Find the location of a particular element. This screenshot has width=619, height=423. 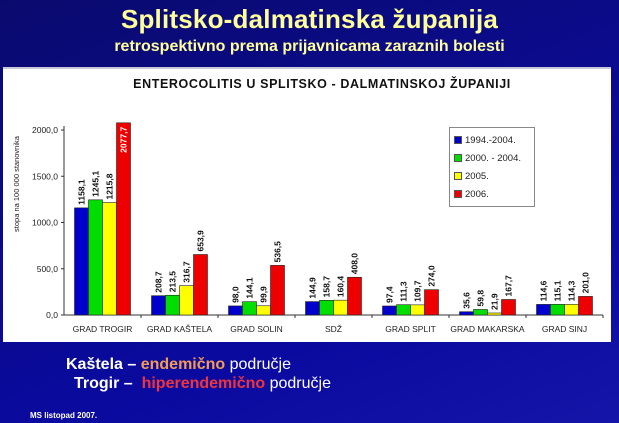

bar-value-label: 1215,8 is located at coordinates (110, 186).